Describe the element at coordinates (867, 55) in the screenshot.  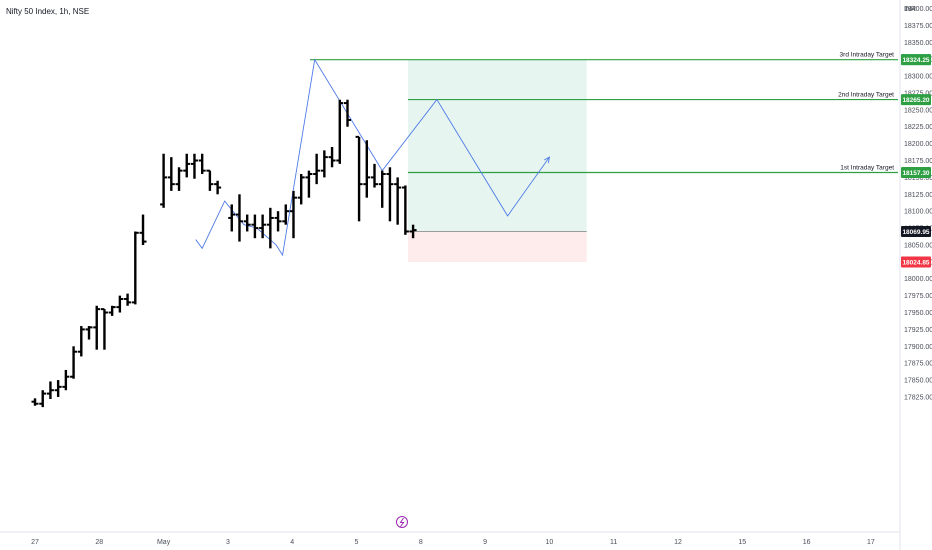
I see `target-level-label: 3rd Intraday Target` at that location.